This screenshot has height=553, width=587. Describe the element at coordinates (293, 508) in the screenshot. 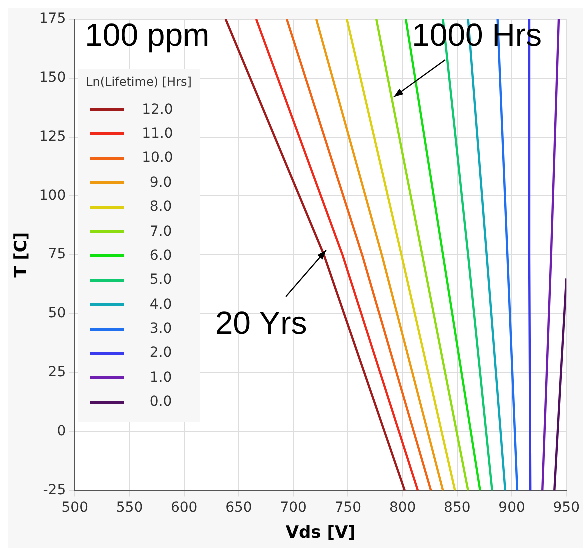

I see `x-tick-label: 700` at that location.